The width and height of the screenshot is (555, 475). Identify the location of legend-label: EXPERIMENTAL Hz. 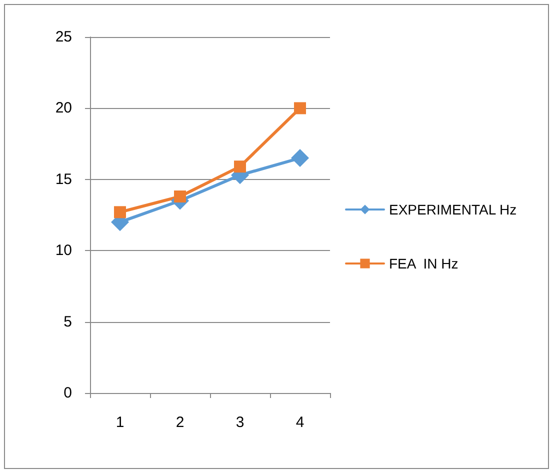
(453, 210).